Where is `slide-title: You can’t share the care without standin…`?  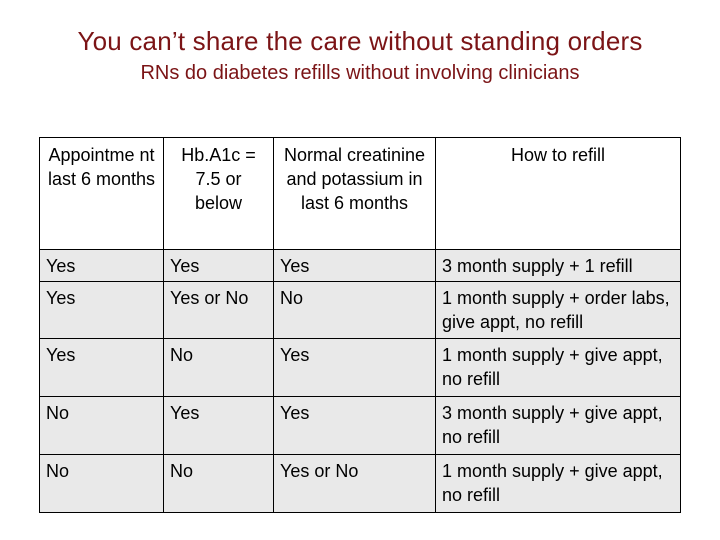
slide-title: You can’t share the care without standin… is located at coordinates (360, 41).